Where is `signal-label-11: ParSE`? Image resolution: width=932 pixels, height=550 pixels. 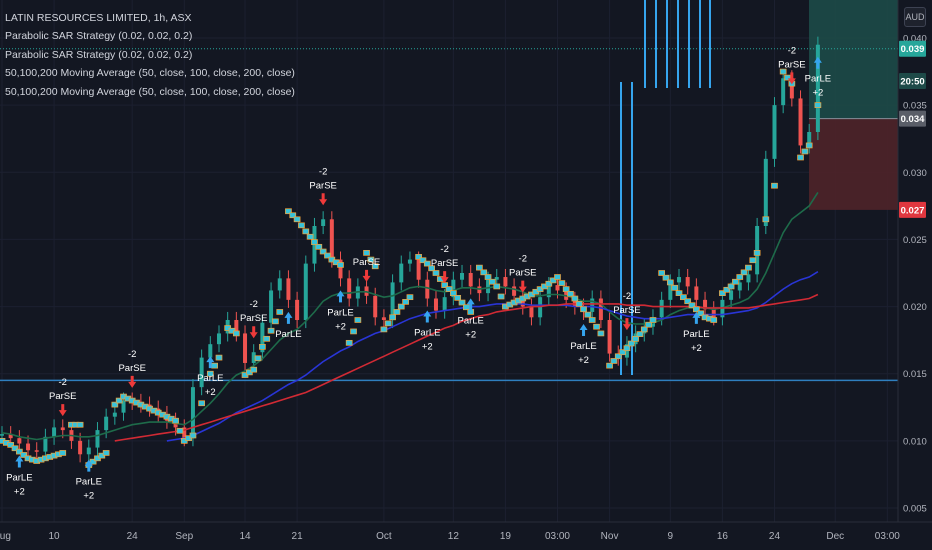 signal-label-11: ParSE is located at coordinates (444, 263).